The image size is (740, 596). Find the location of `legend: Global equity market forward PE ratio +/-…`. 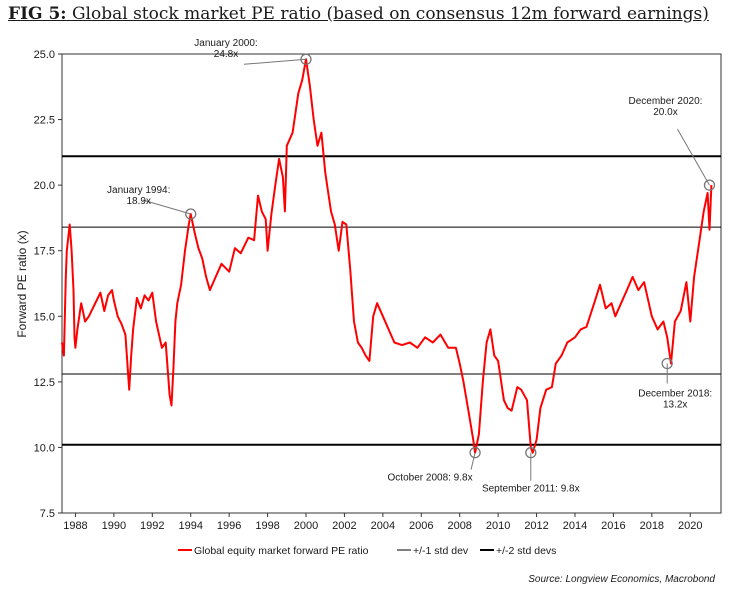

legend: Global equity market forward PE ratio +/-… is located at coordinates (367, 551).